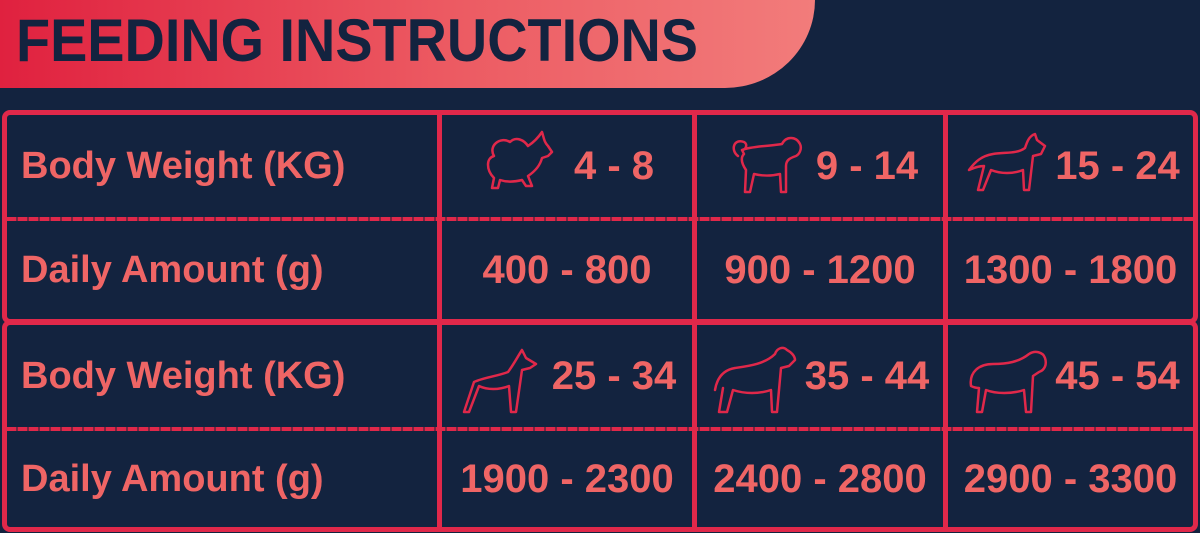 This screenshot has height=533, width=1200. What do you see at coordinates (1068, 270) in the screenshot?
I see `amount-cell: 1300 - 1800` at bounding box center [1068, 270].